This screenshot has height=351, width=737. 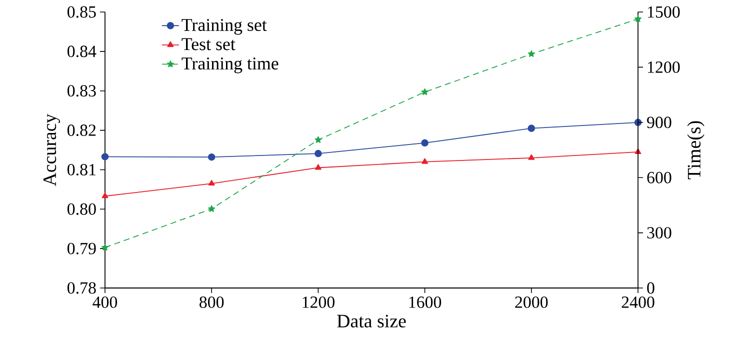 What do you see at coordinates (425, 302) in the screenshot?
I see `x-tick-label: 1600` at bounding box center [425, 302].